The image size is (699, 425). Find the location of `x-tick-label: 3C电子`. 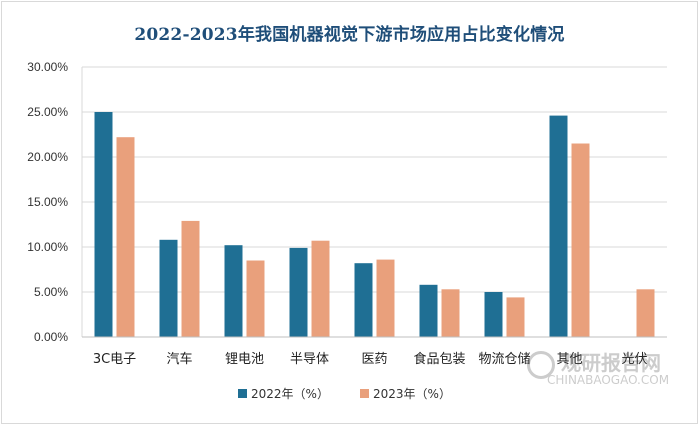

x-tick-label: 3C电子 is located at coordinates (114, 359).